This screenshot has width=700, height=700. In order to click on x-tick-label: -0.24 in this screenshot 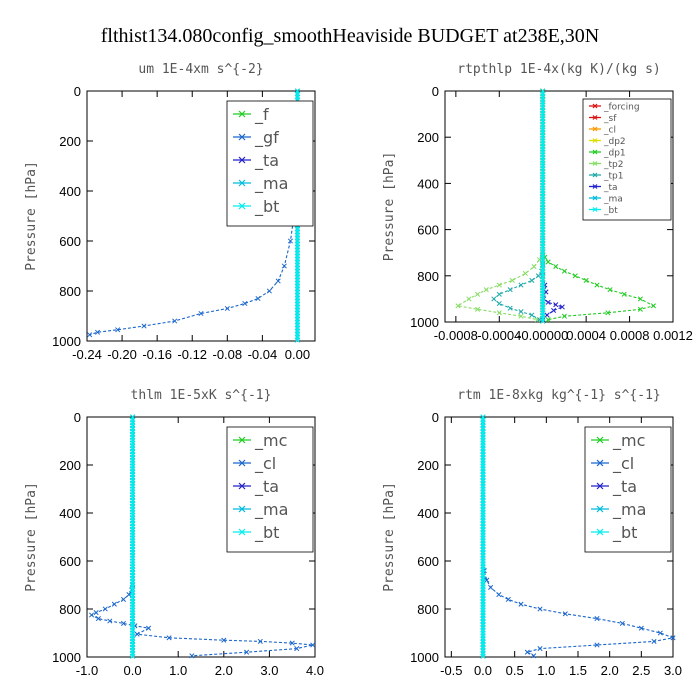, I will do `click(87, 354)`.